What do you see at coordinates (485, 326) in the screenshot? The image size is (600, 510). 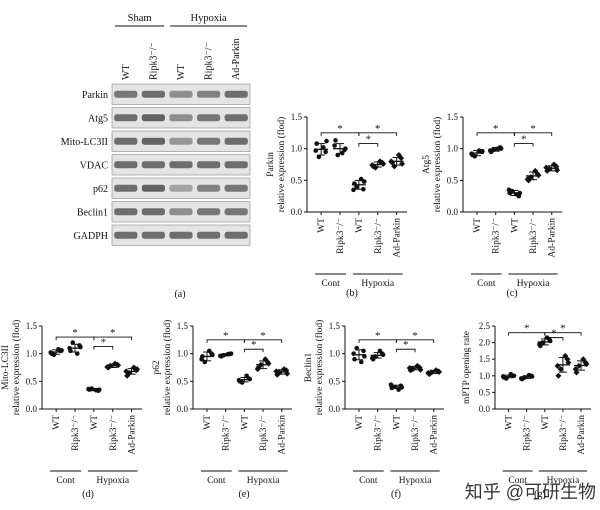 I see `y-tick-label-5: 2.5` at bounding box center [485, 326].